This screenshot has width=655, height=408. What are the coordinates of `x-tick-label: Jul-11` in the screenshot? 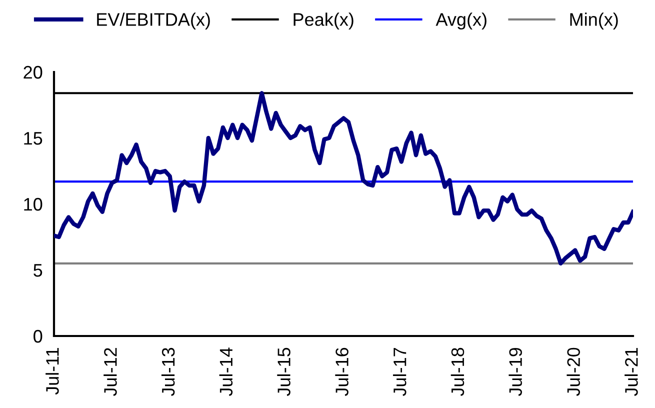 It's located at (52, 371).